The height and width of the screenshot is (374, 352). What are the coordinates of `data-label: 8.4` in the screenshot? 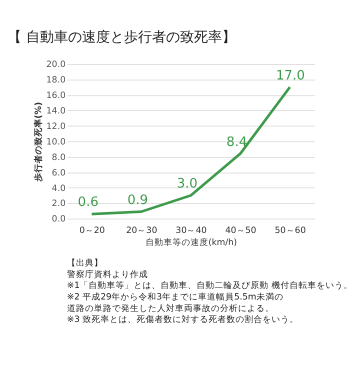 It's located at (237, 142).